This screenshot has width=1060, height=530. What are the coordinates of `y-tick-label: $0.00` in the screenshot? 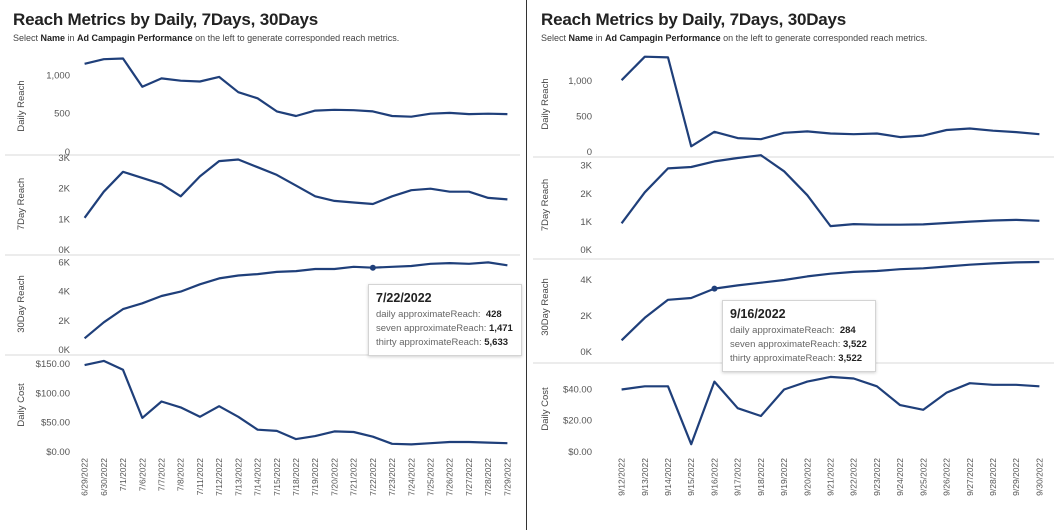 It's located at (580, 452).